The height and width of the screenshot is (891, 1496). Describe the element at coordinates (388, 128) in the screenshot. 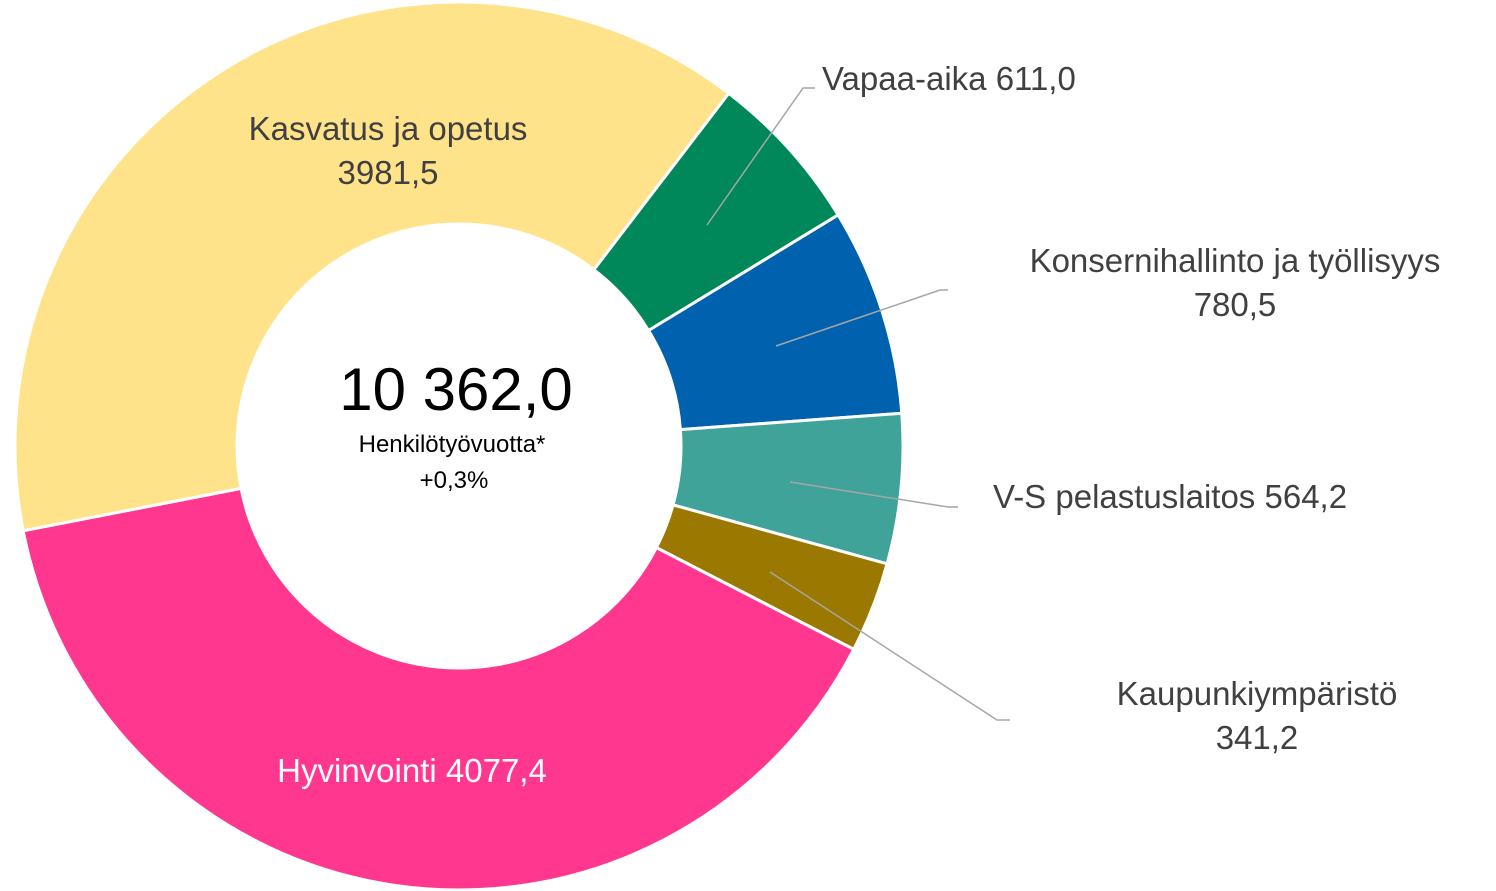

I see `label-name: Kasvatus ja opetus` at that location.